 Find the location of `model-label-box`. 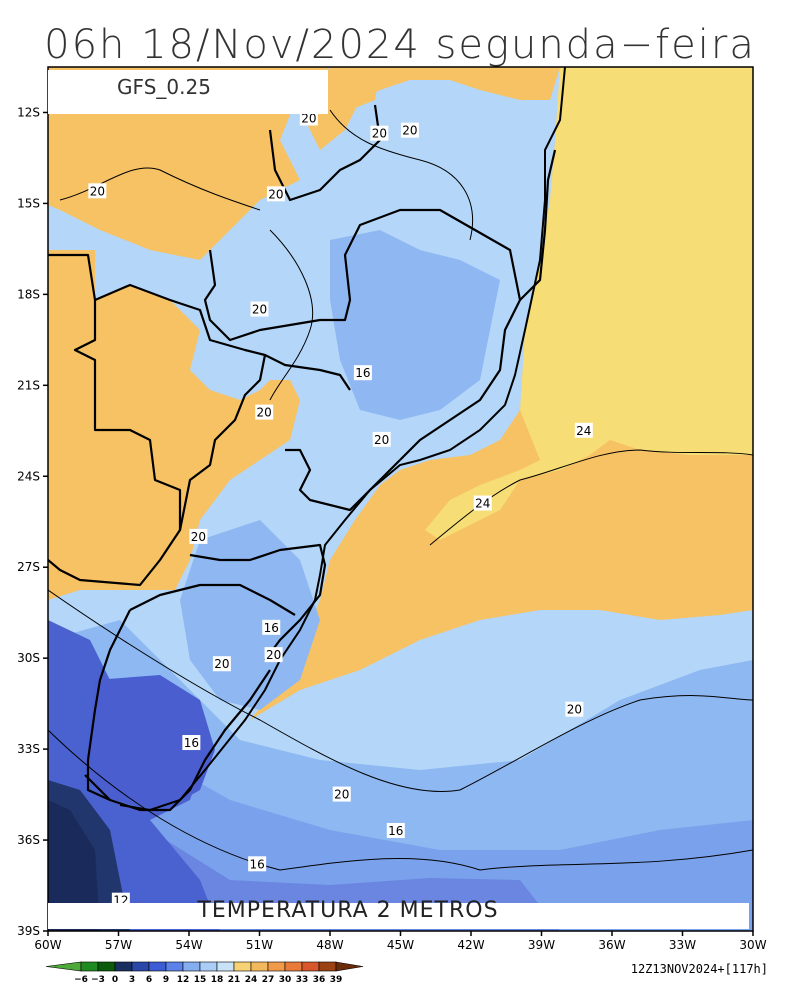

model-label-box is located at coordinates (188, 92).